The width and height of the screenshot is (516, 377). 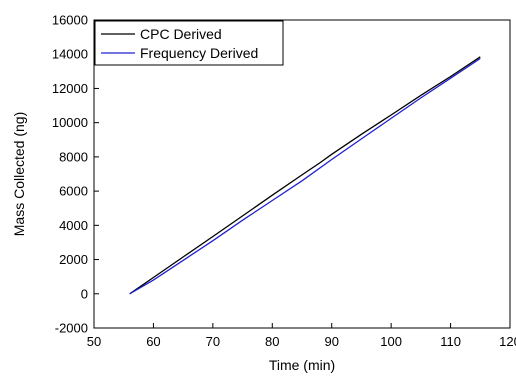 What do you see at coordinates (199, 53) in the screenshot?
I see `legend-label: Frequency Derived` at bounding box center [199, 53].